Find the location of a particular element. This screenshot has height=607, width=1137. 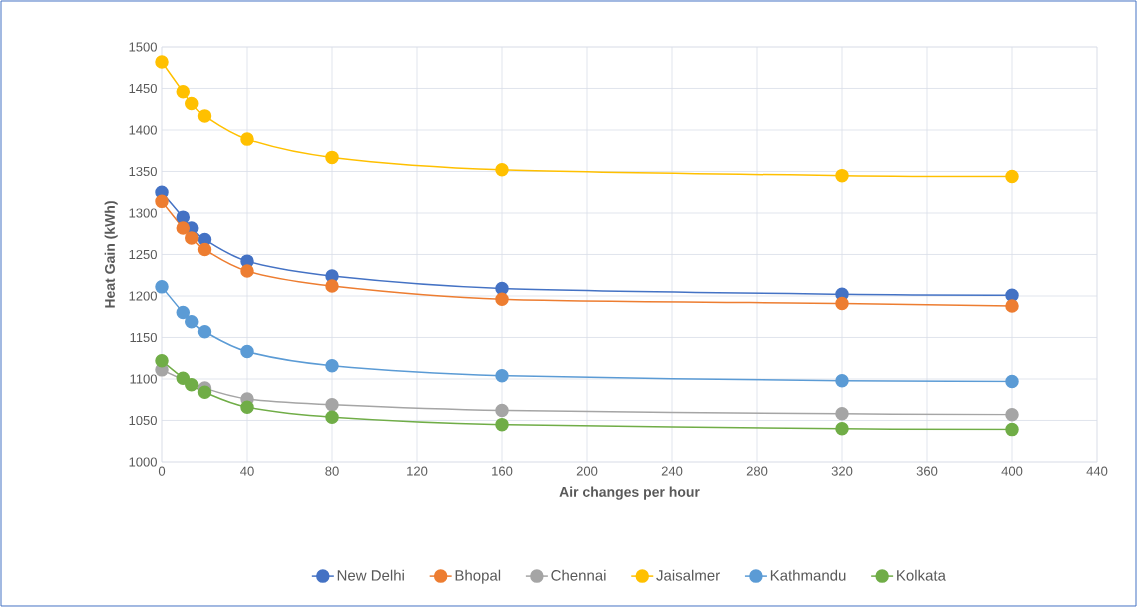

y-tick-label: 1000 is located at coordinates (143, 462).